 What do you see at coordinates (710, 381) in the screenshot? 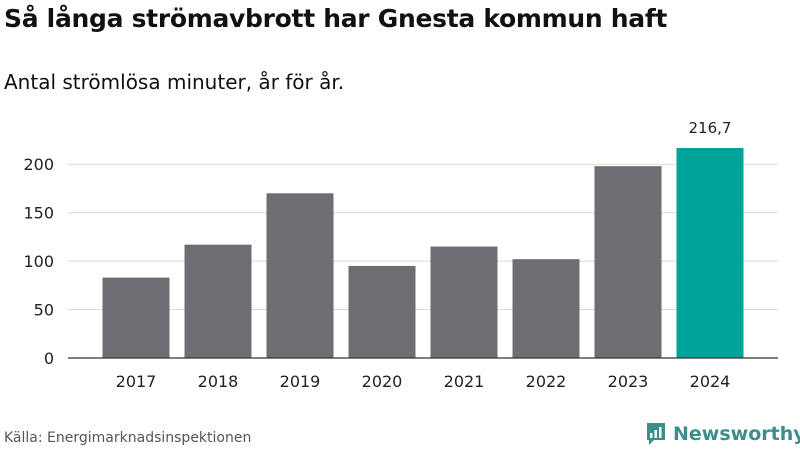
I see `x-tick-label: 2024` at bounding box center [710, 381].